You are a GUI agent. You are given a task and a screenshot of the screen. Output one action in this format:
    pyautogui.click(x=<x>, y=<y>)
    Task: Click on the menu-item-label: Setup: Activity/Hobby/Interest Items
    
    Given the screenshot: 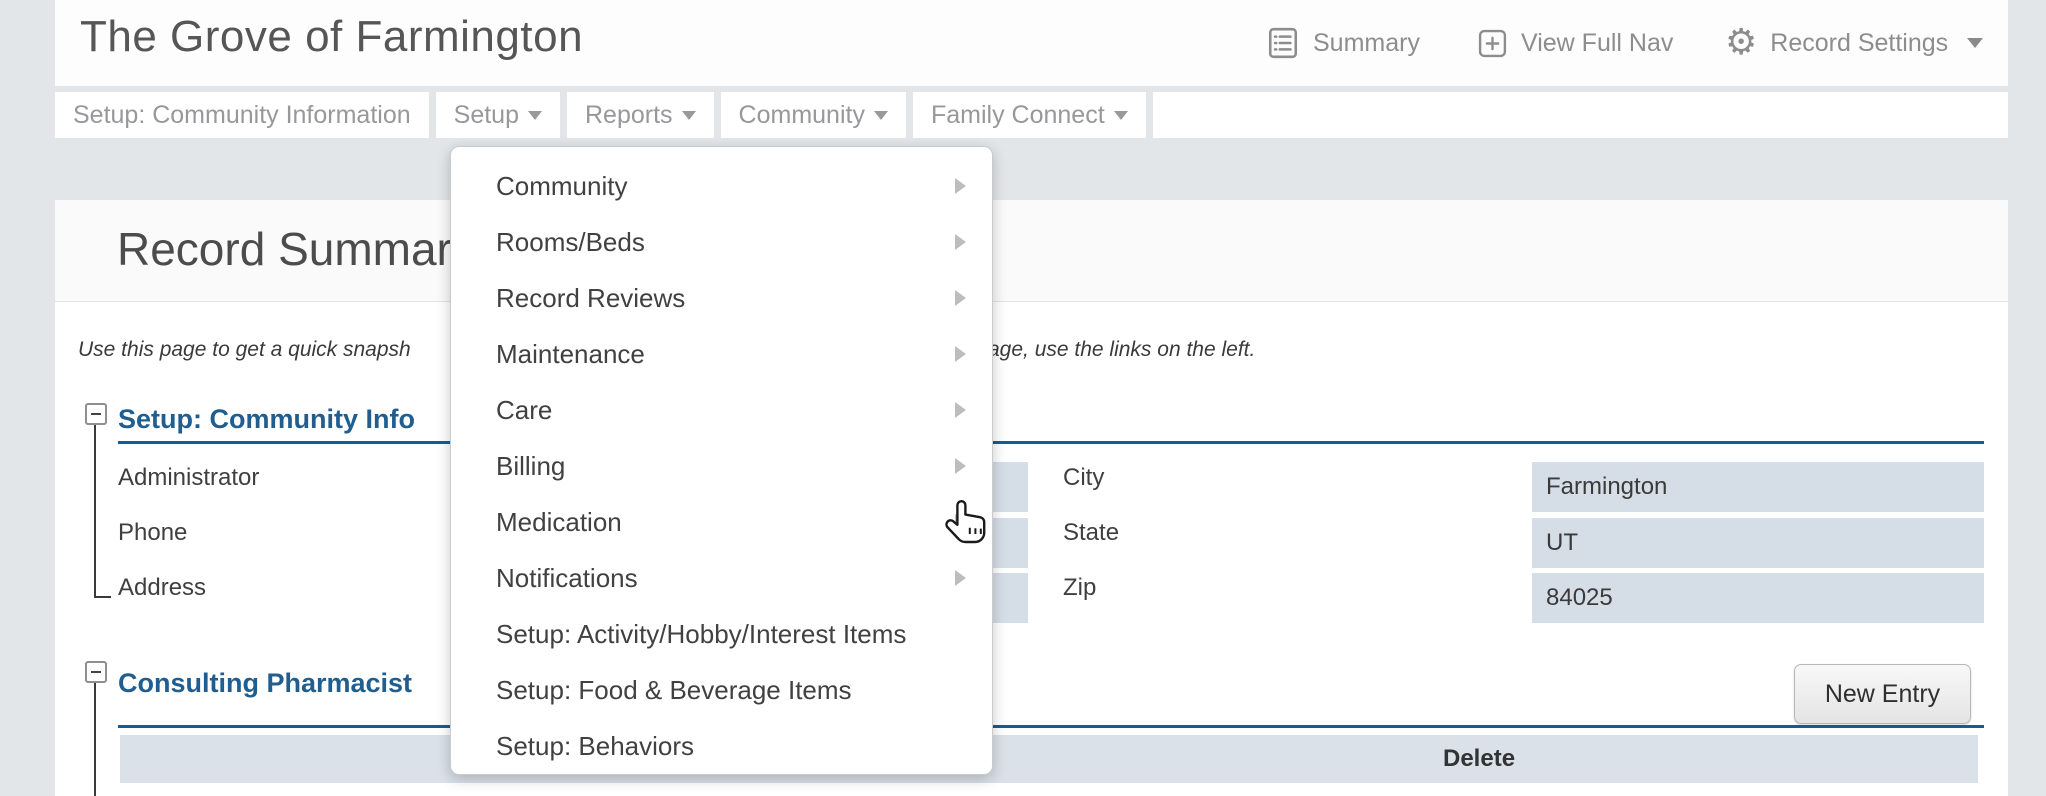 What is the action you would take?
    pyautogui.click(x=701, y=633)
    